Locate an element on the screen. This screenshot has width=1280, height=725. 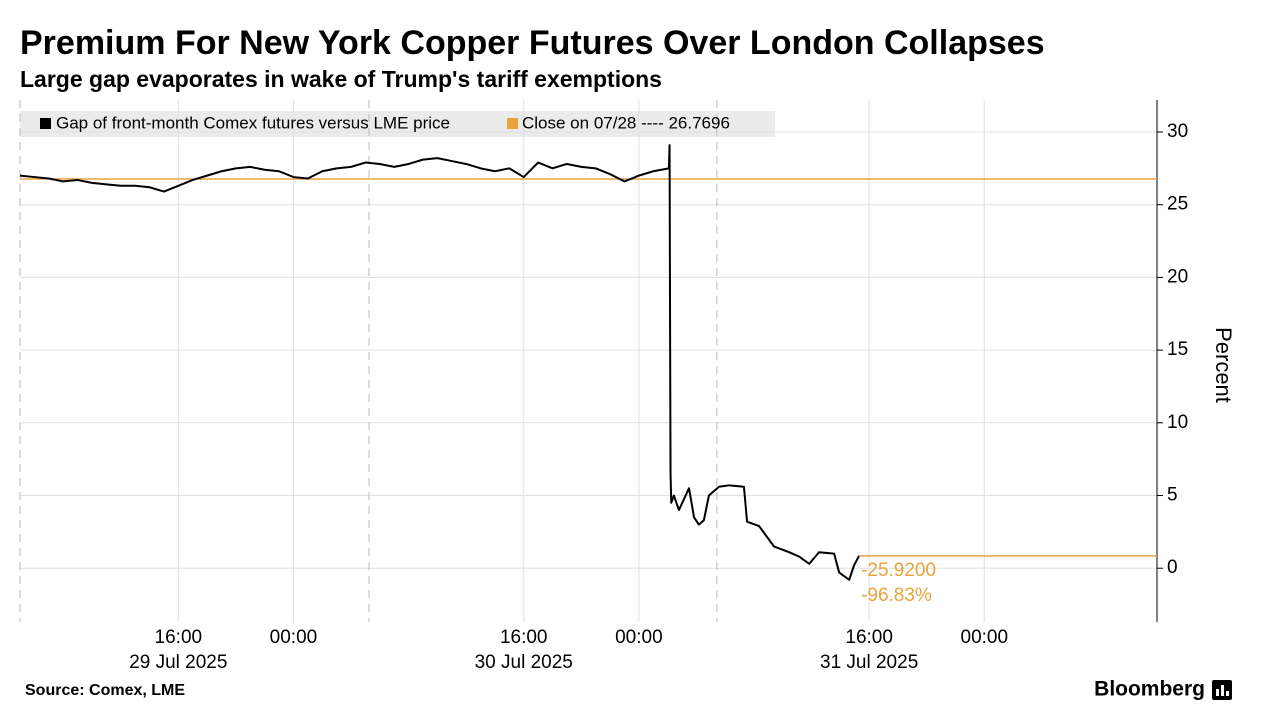
x-date-label: 29 Jul 2025 is located at coordinates (178, 662).